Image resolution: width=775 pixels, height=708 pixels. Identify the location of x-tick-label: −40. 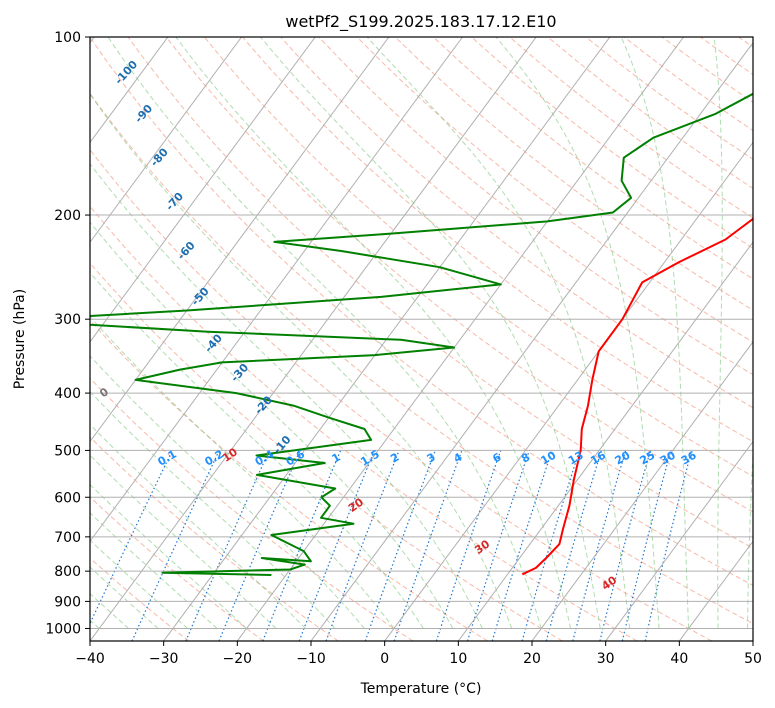
(90, 659).